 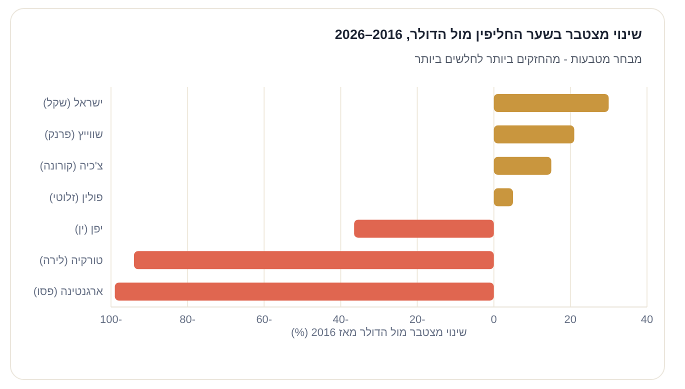 I want to click on x-tick-label: 40-, so click(x=340, y=320).